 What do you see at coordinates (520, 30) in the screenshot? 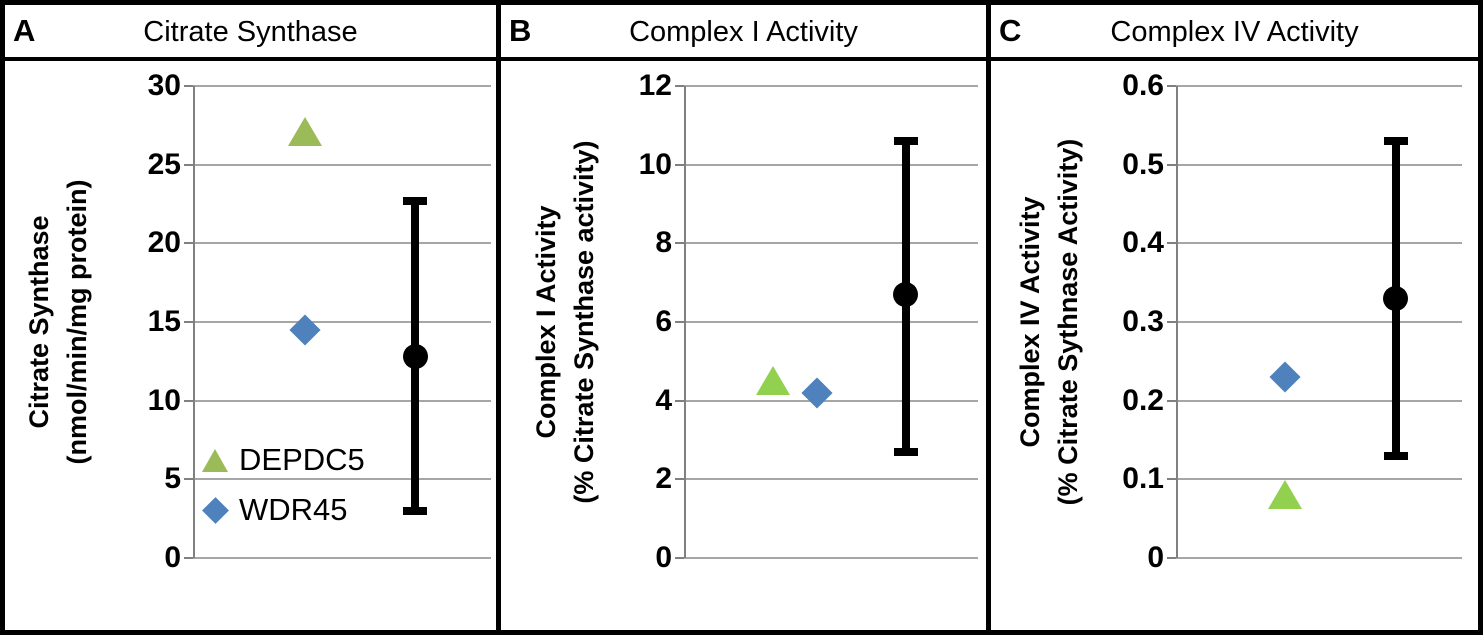
I see `panel-B-letter: B` at bounding box center [520, 30].